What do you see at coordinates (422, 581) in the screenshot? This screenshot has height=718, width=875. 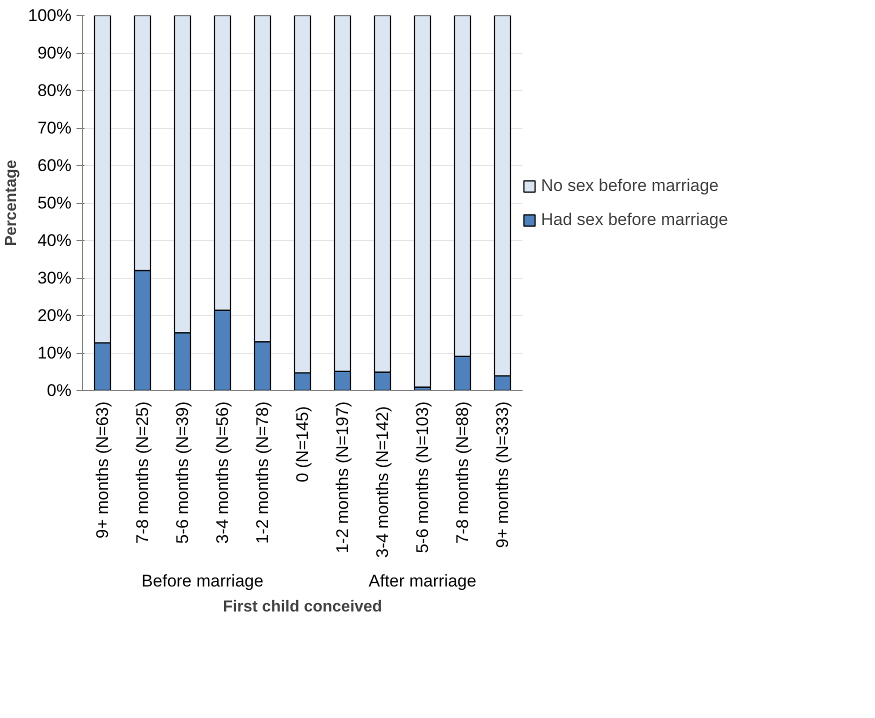 I see `text: After marriage` at bounding box center [422, 581].